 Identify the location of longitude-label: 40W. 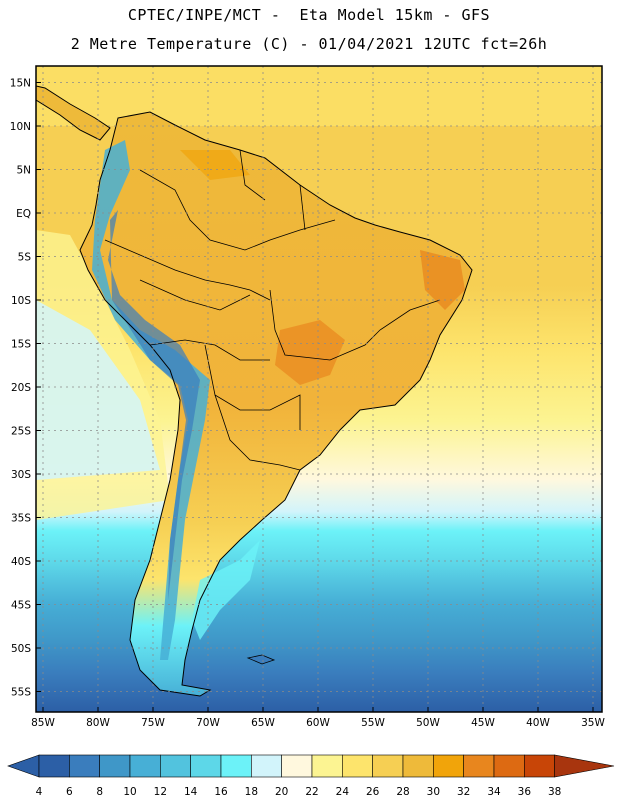
(538, 723).